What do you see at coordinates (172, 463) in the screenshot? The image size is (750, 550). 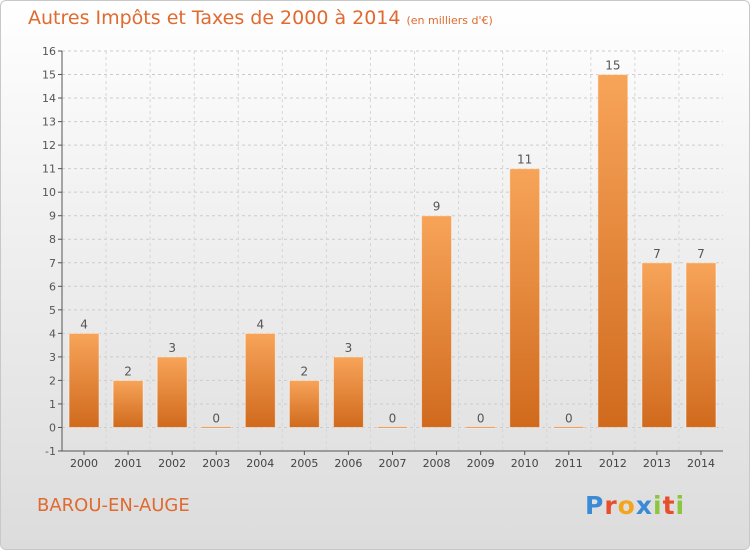 I see `x-tick-label: 2002` at bounding box center [172, 463].